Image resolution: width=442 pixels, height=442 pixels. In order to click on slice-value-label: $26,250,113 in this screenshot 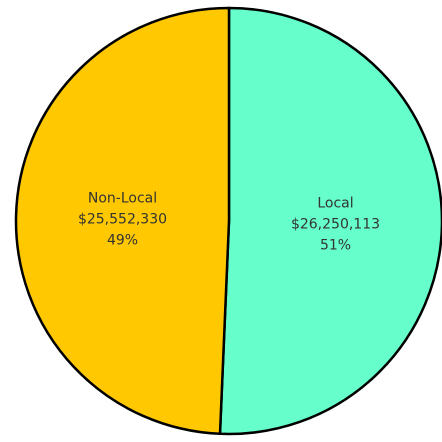, I will do `click(335, 224)`.